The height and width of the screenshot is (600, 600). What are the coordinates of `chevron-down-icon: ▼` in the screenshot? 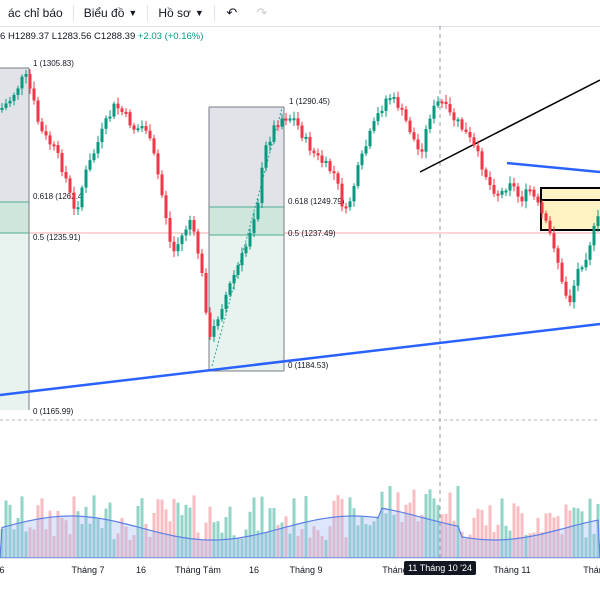 It's located at (199, 13).